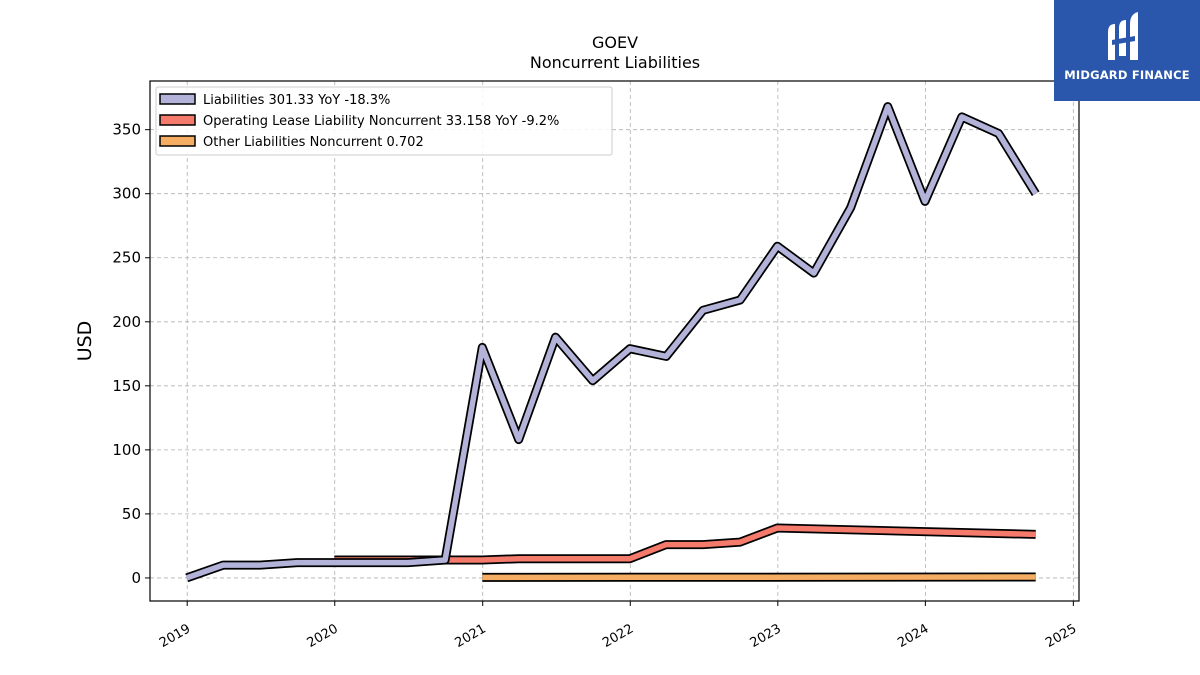  I want to click on y-axis-label: USD, so click(85, 341).